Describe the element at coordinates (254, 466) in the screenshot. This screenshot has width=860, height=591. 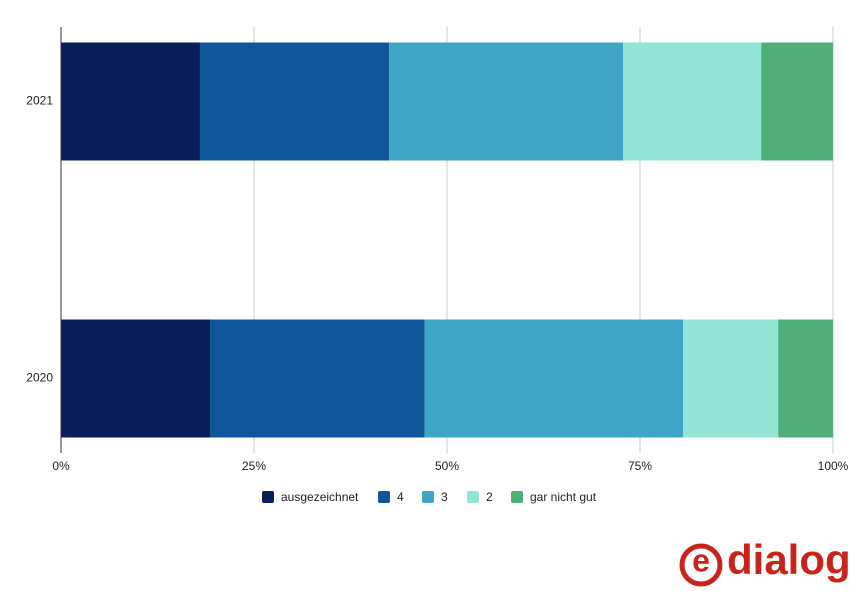
I see `x-tick-label: 25%` at that location.